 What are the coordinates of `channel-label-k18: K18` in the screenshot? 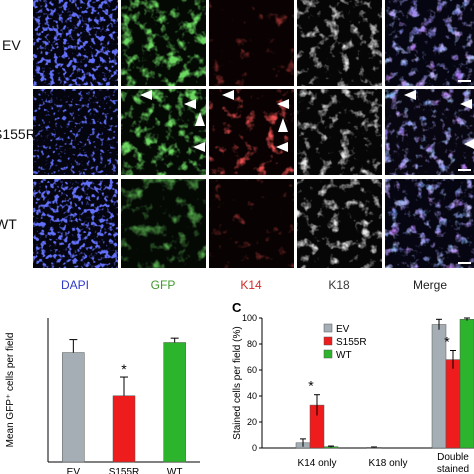 It's located at (339, 285).